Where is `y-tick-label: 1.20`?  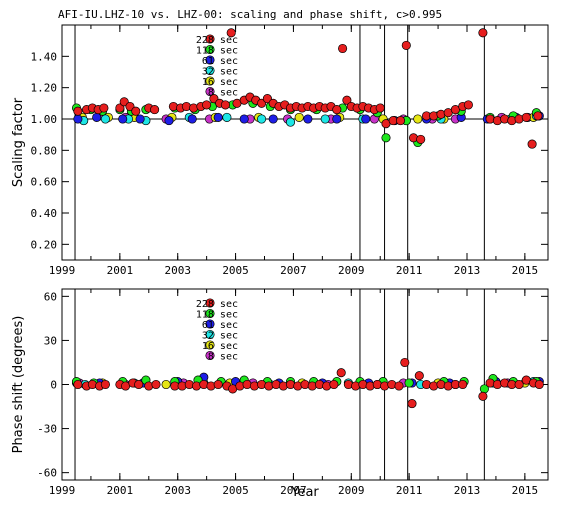
y-tick-label: 1.20 is located at coordinates (44, 88).